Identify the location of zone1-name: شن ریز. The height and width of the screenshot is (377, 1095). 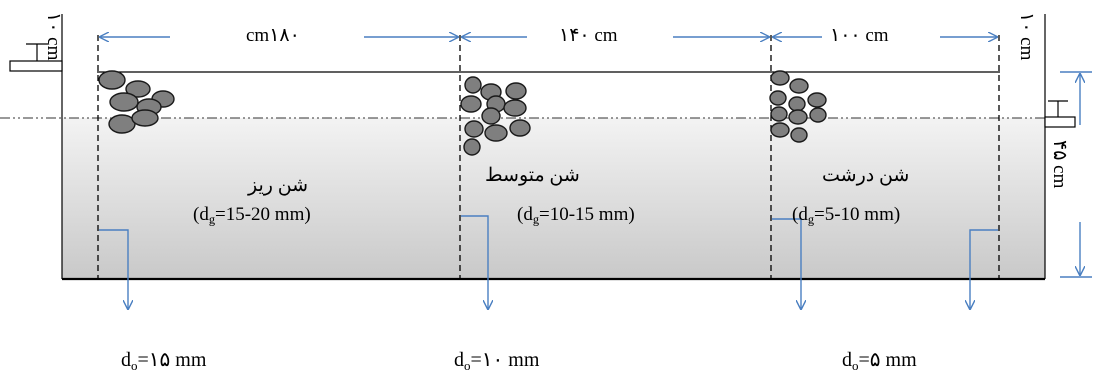
(278, 185).